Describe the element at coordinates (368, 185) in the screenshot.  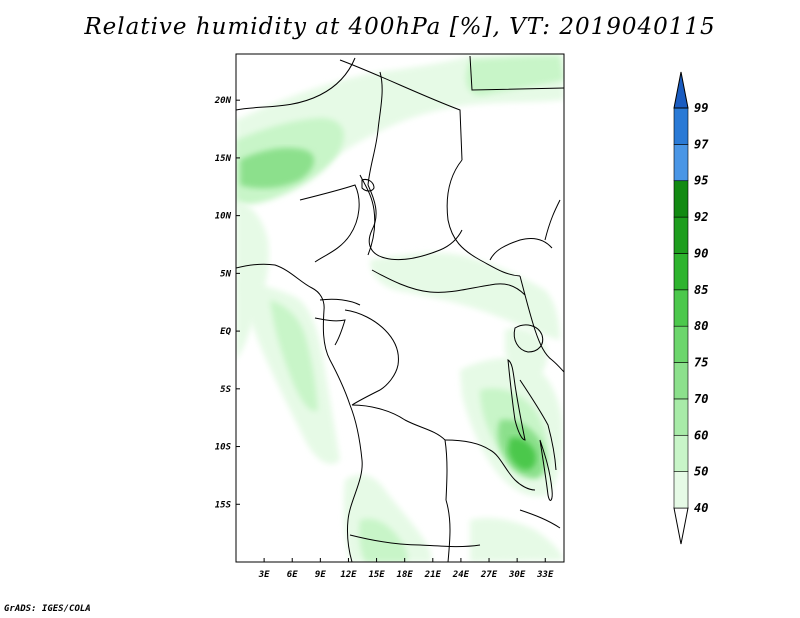
I see `lake-chad` at that location.